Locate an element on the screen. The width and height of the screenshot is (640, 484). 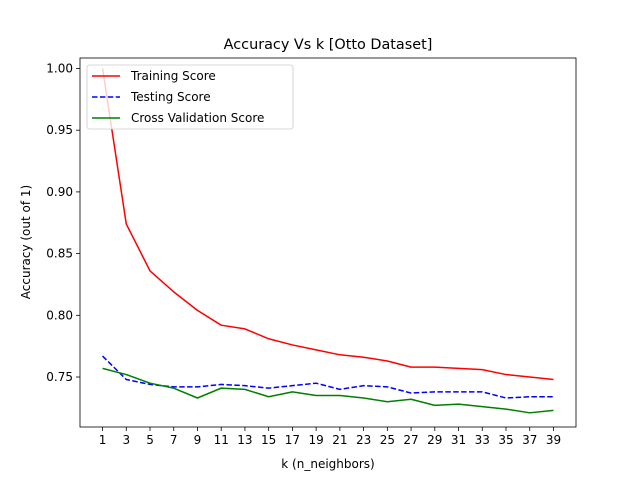
legend-box is located at coordinates (190, 97).